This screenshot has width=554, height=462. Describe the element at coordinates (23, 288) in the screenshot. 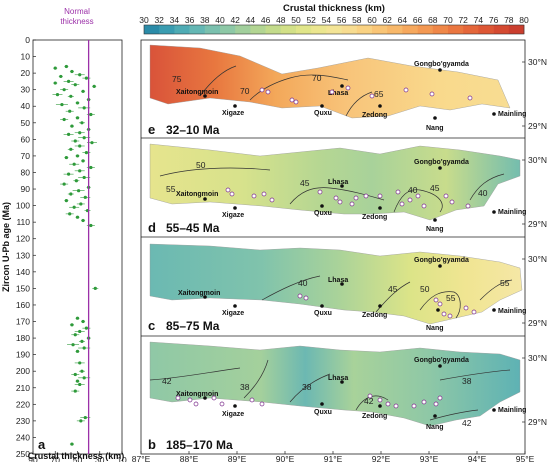

I see `panel-a-ytick-label: 150` at that location.